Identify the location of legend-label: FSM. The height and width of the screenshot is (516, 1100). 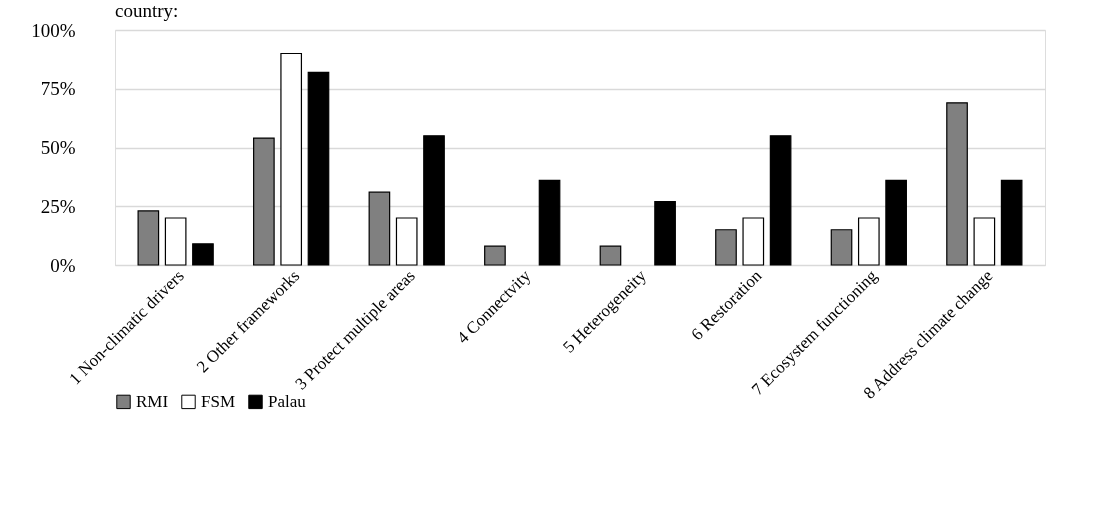
(218, 401).